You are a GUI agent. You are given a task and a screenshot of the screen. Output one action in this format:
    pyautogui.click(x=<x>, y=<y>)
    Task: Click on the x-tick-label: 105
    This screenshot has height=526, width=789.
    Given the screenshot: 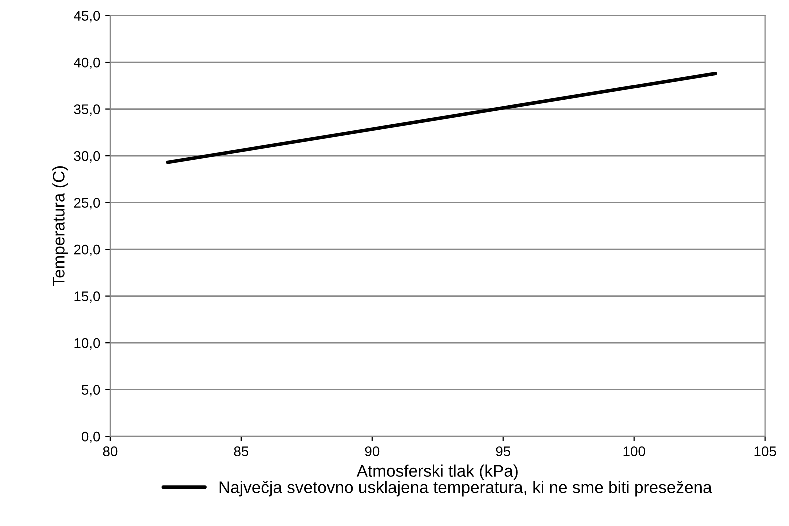 What is the action you would take?
    pyautogui.click(x=765, y=451)
    